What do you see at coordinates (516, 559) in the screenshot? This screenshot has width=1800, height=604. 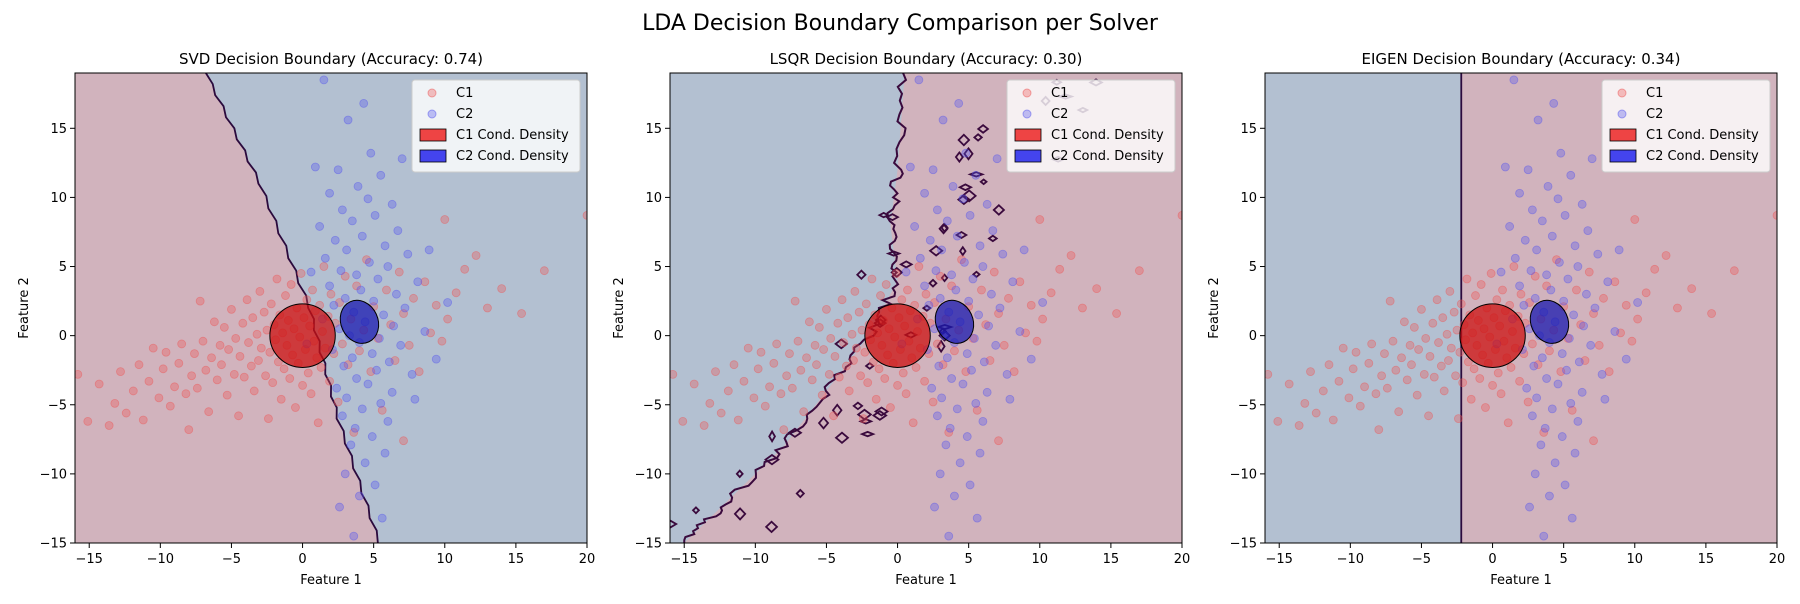 I see `x-tick-label: 15` at bounding box center [516, 559].